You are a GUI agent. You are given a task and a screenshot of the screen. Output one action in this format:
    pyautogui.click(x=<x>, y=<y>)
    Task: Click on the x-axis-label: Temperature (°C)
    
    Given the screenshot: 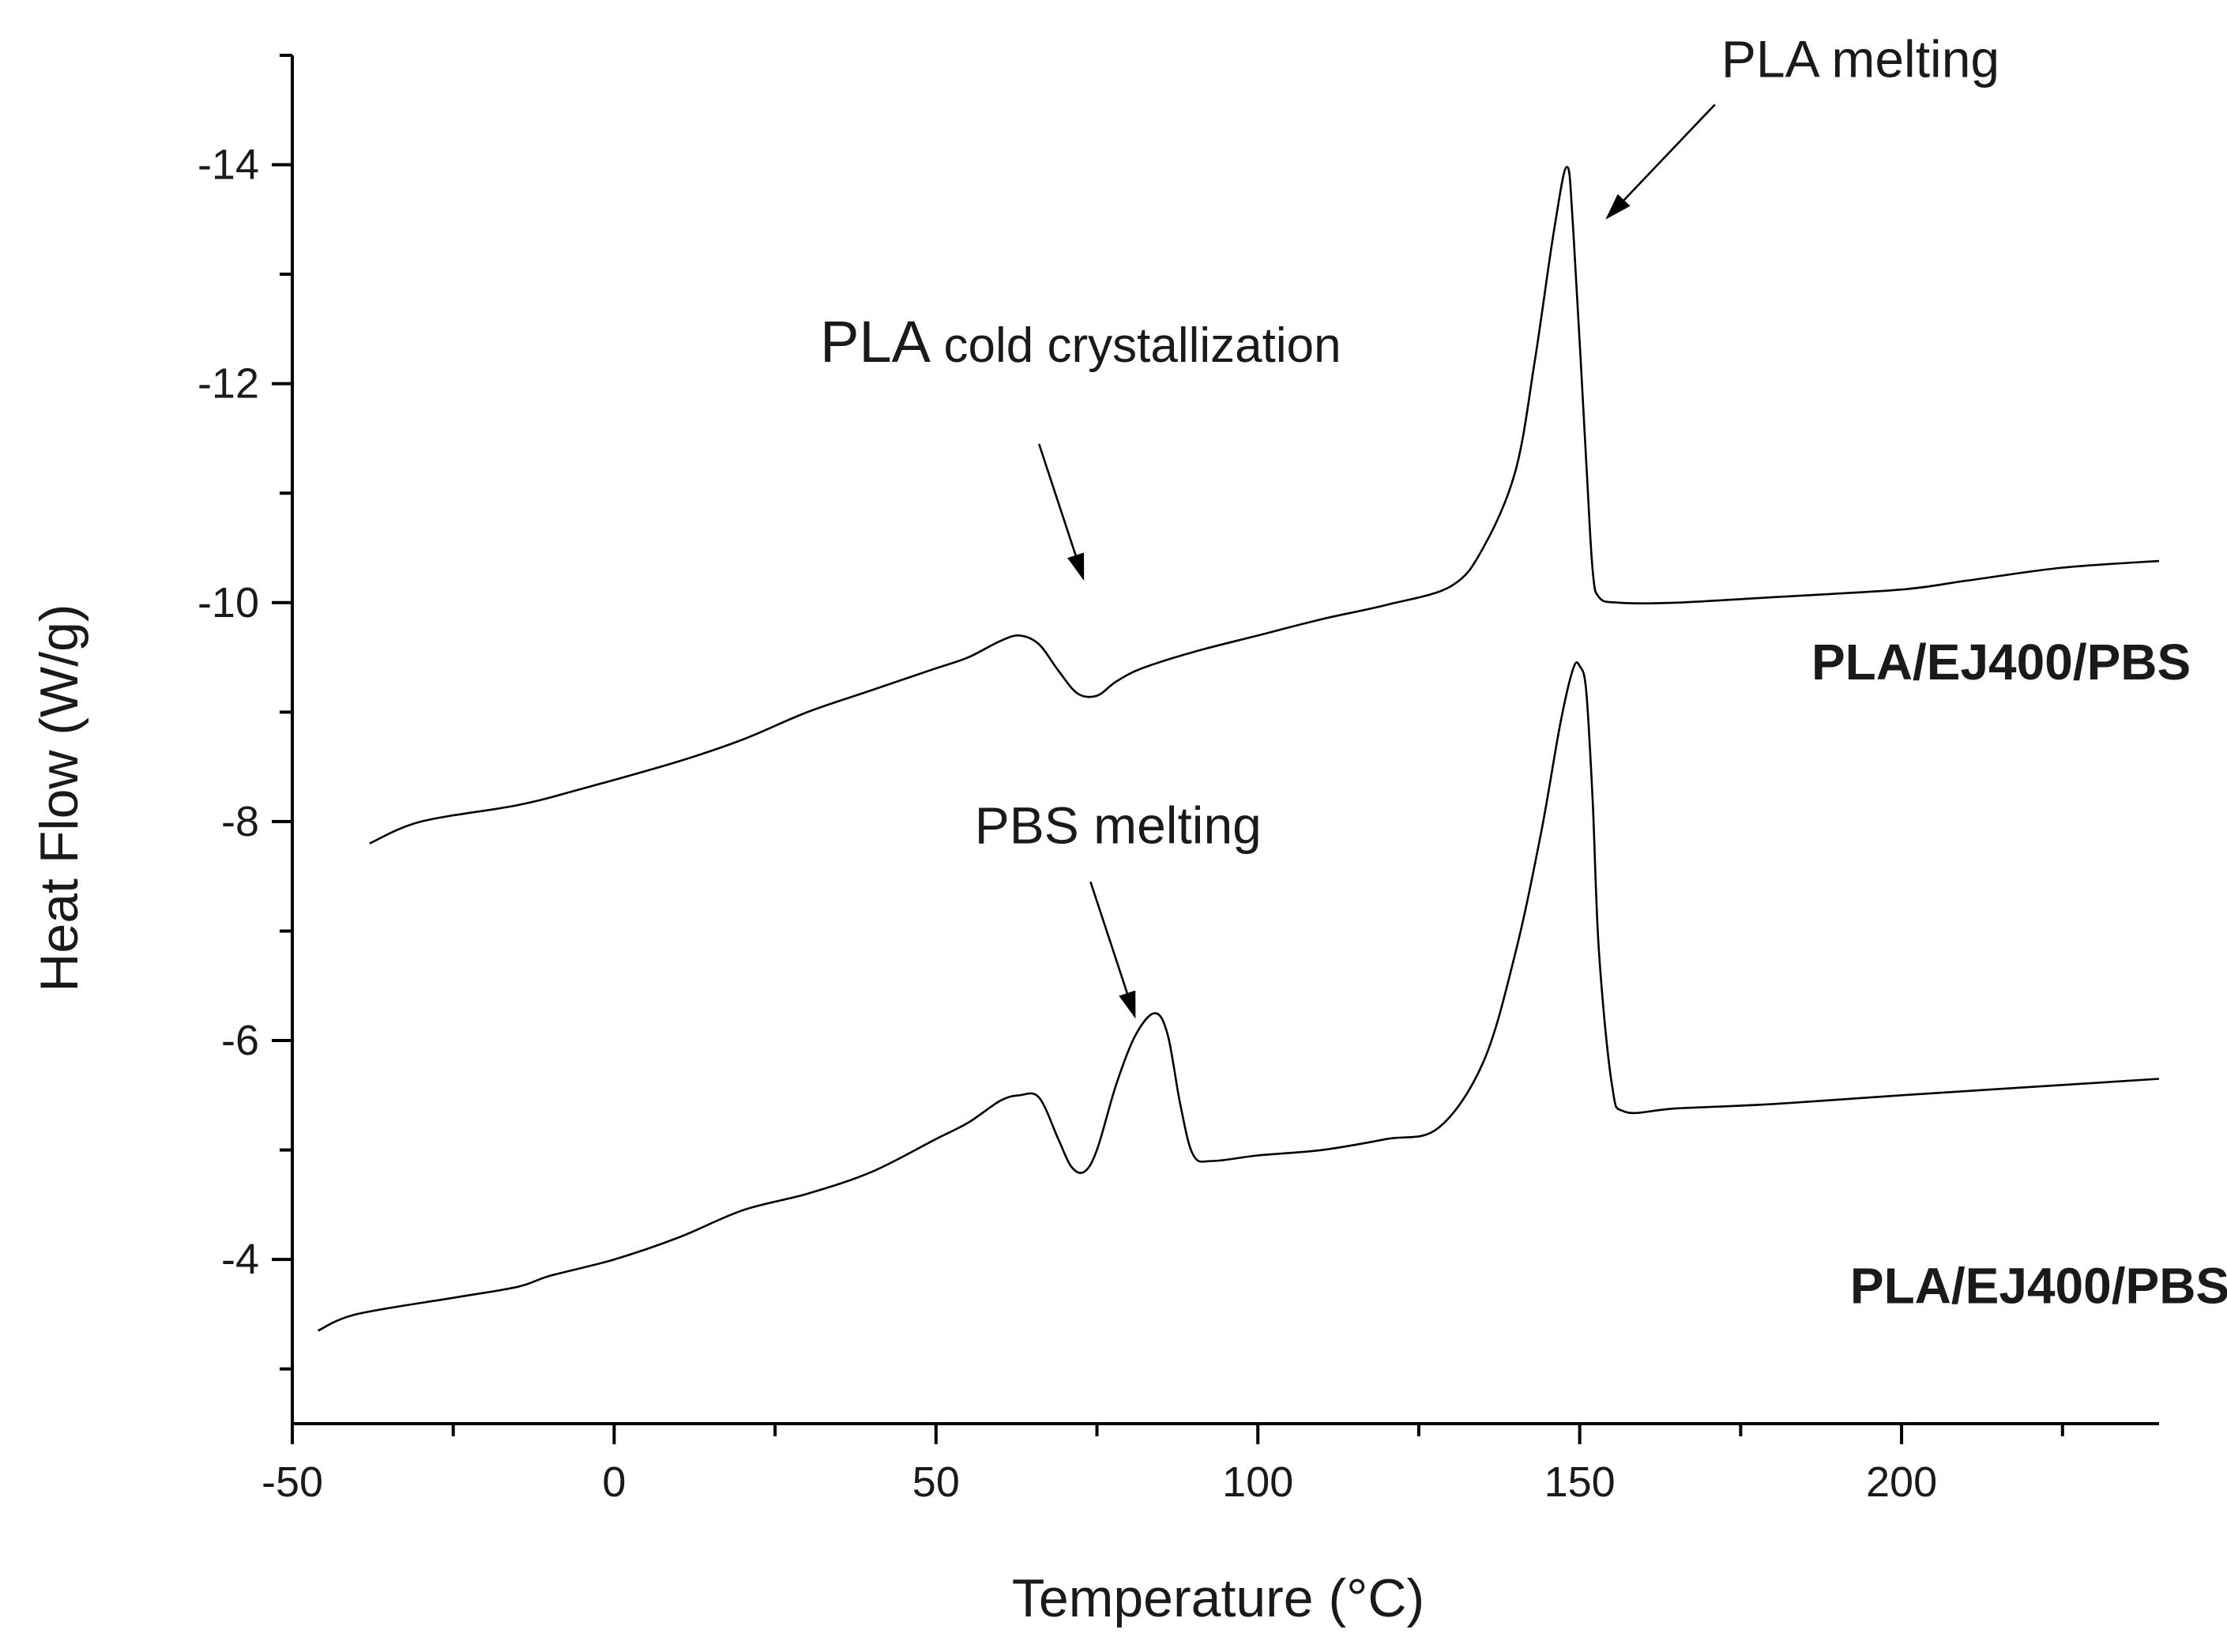 What is the action you would take?
    pyautogui.click(x=1218, y=1598)
    